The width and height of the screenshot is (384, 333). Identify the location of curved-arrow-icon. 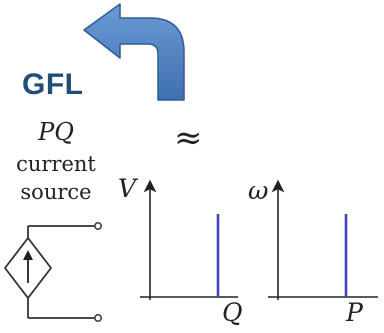
(134, 52).